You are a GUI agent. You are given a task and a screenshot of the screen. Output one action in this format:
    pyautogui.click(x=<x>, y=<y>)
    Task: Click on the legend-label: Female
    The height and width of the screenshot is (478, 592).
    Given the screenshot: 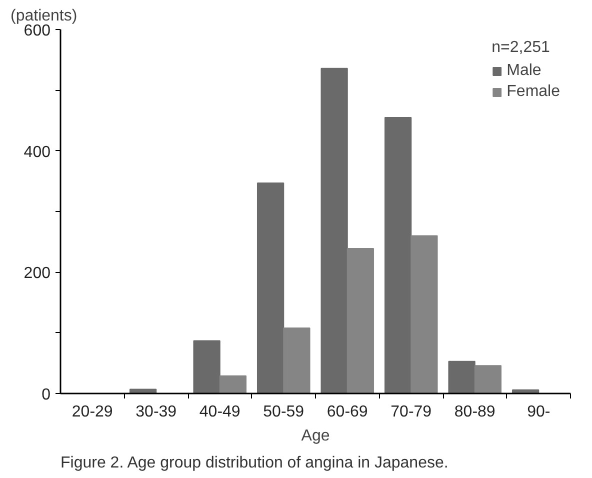 What is the action you would take?
    pyautogui.click(x=533, y=92)
    